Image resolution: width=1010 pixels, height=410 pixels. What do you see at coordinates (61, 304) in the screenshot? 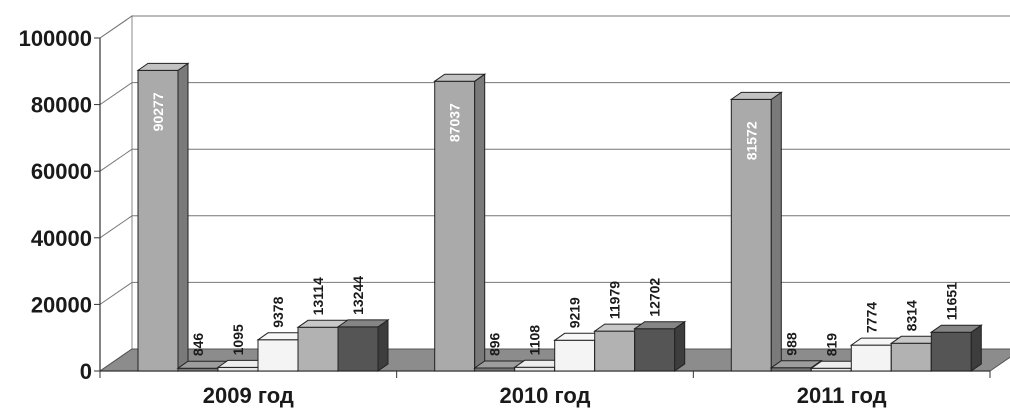
I see `y-tick-label-1: 20000` at bounding box center [61, 304].